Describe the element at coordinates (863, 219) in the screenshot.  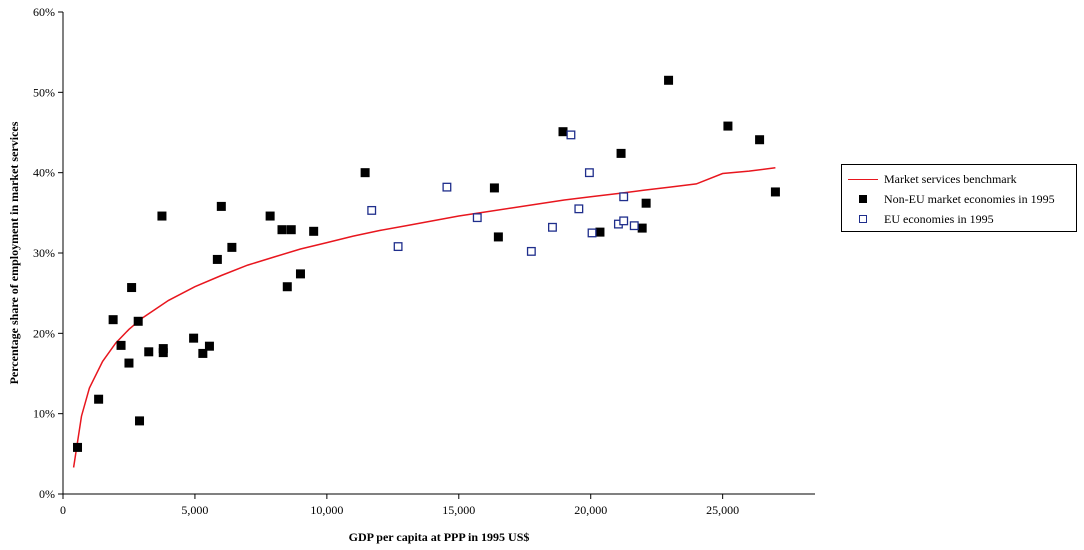
I see `legend-swatch-open-square` at that location.